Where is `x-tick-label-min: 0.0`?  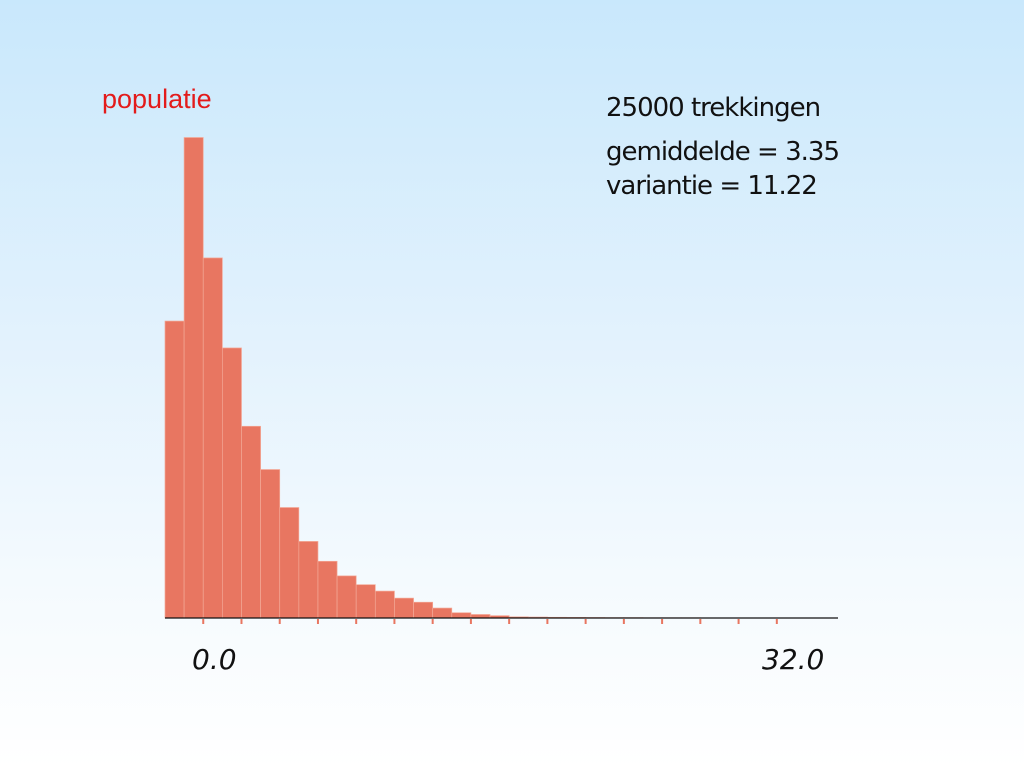
x-tick-label-min: 0.0 is located at coordinates (214, 659).